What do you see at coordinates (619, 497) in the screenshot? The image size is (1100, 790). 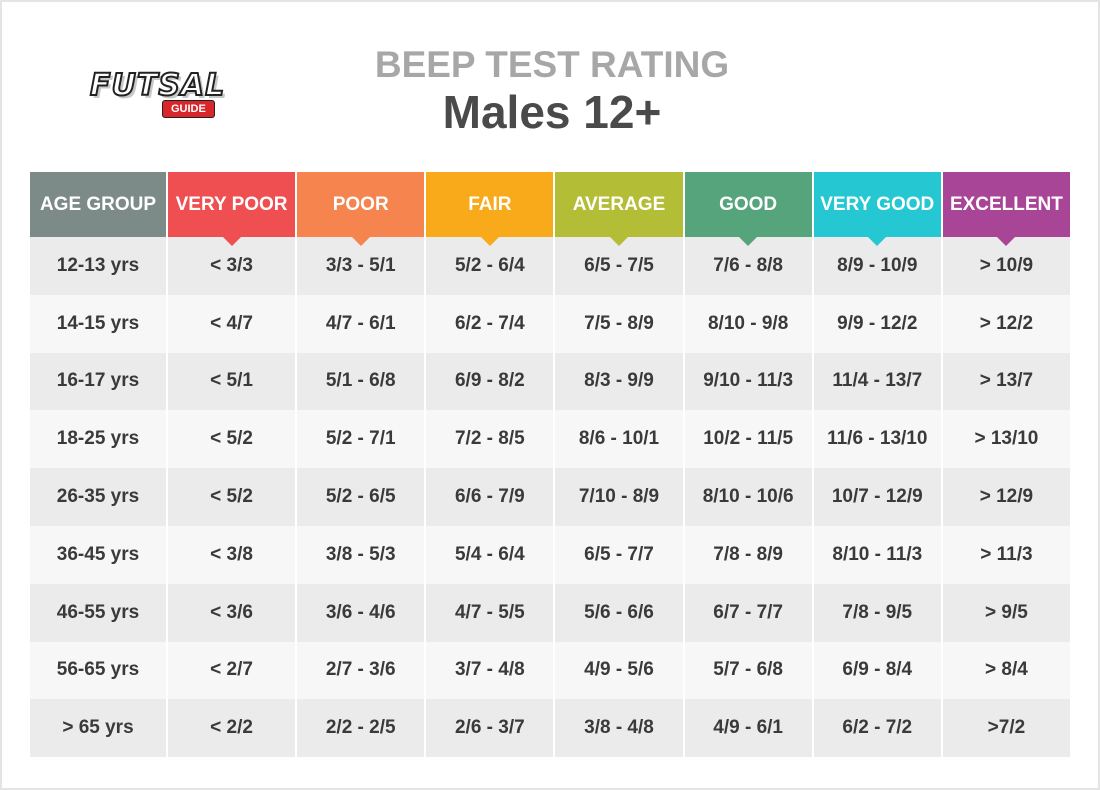 I see `rating-cell: 7/10 - 8/9` at bounding box center [619, 497].